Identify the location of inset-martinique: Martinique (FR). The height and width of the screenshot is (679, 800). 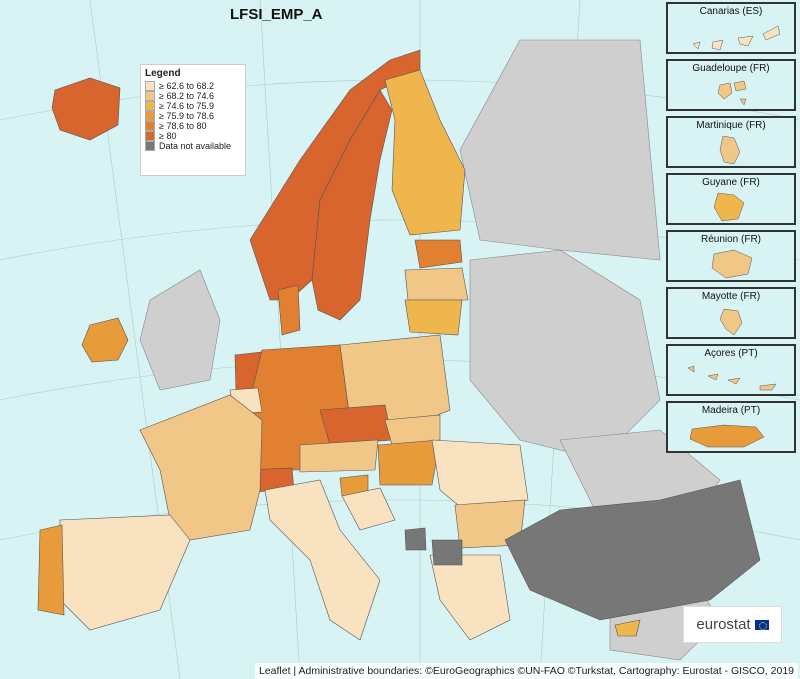
(731, 142).